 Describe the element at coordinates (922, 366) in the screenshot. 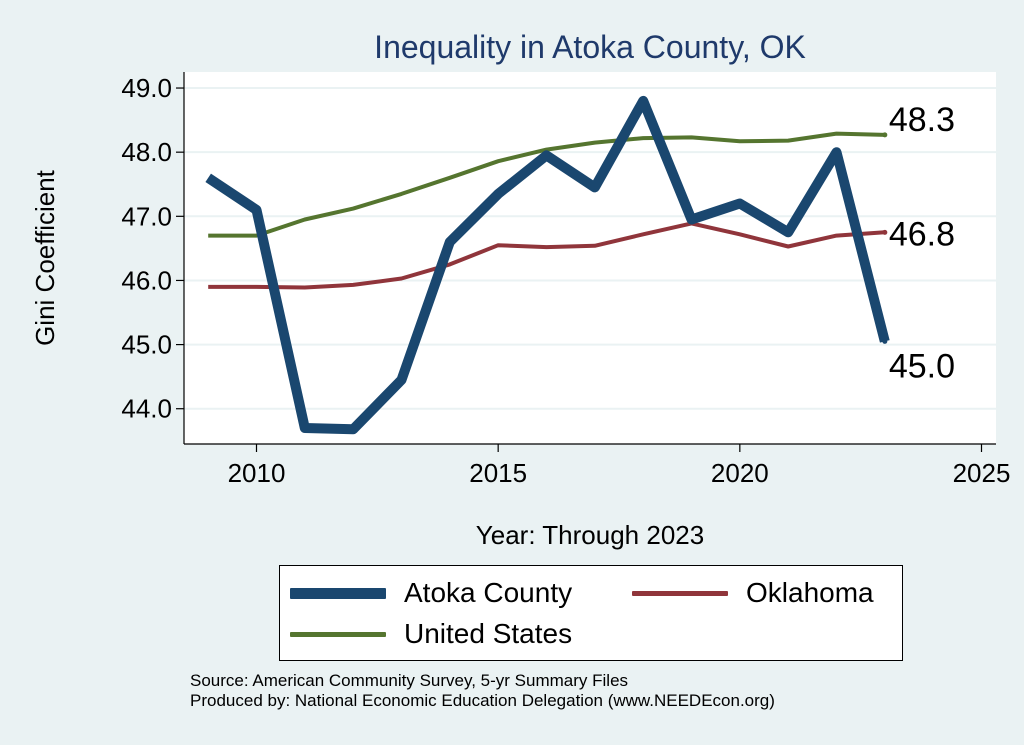

I see `end-label-atoka-county: 45.0` at that location.